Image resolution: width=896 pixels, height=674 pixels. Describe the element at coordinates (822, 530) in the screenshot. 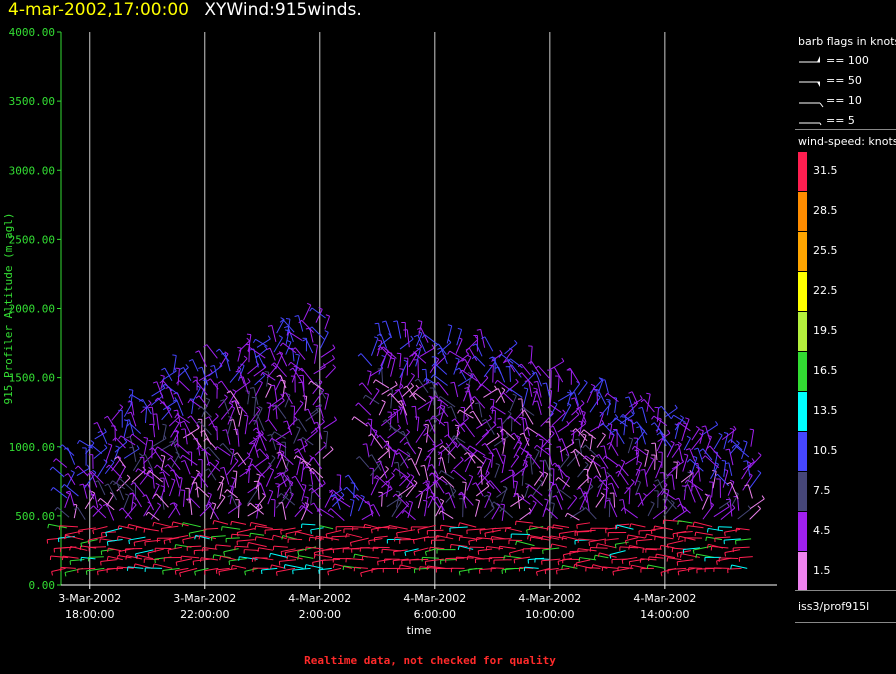

I see `speed-swatch-label: 4.5` at that location.